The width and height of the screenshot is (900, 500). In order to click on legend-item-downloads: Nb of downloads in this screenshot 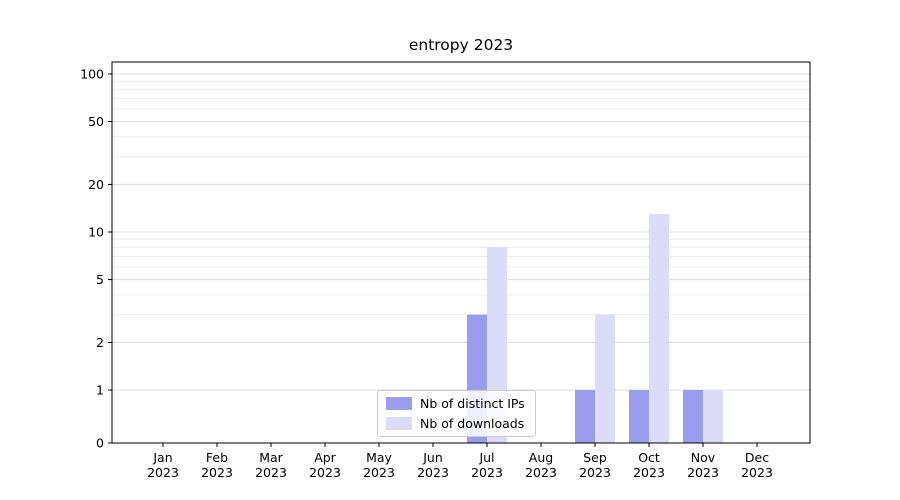, I will do `click(455, 423)`.